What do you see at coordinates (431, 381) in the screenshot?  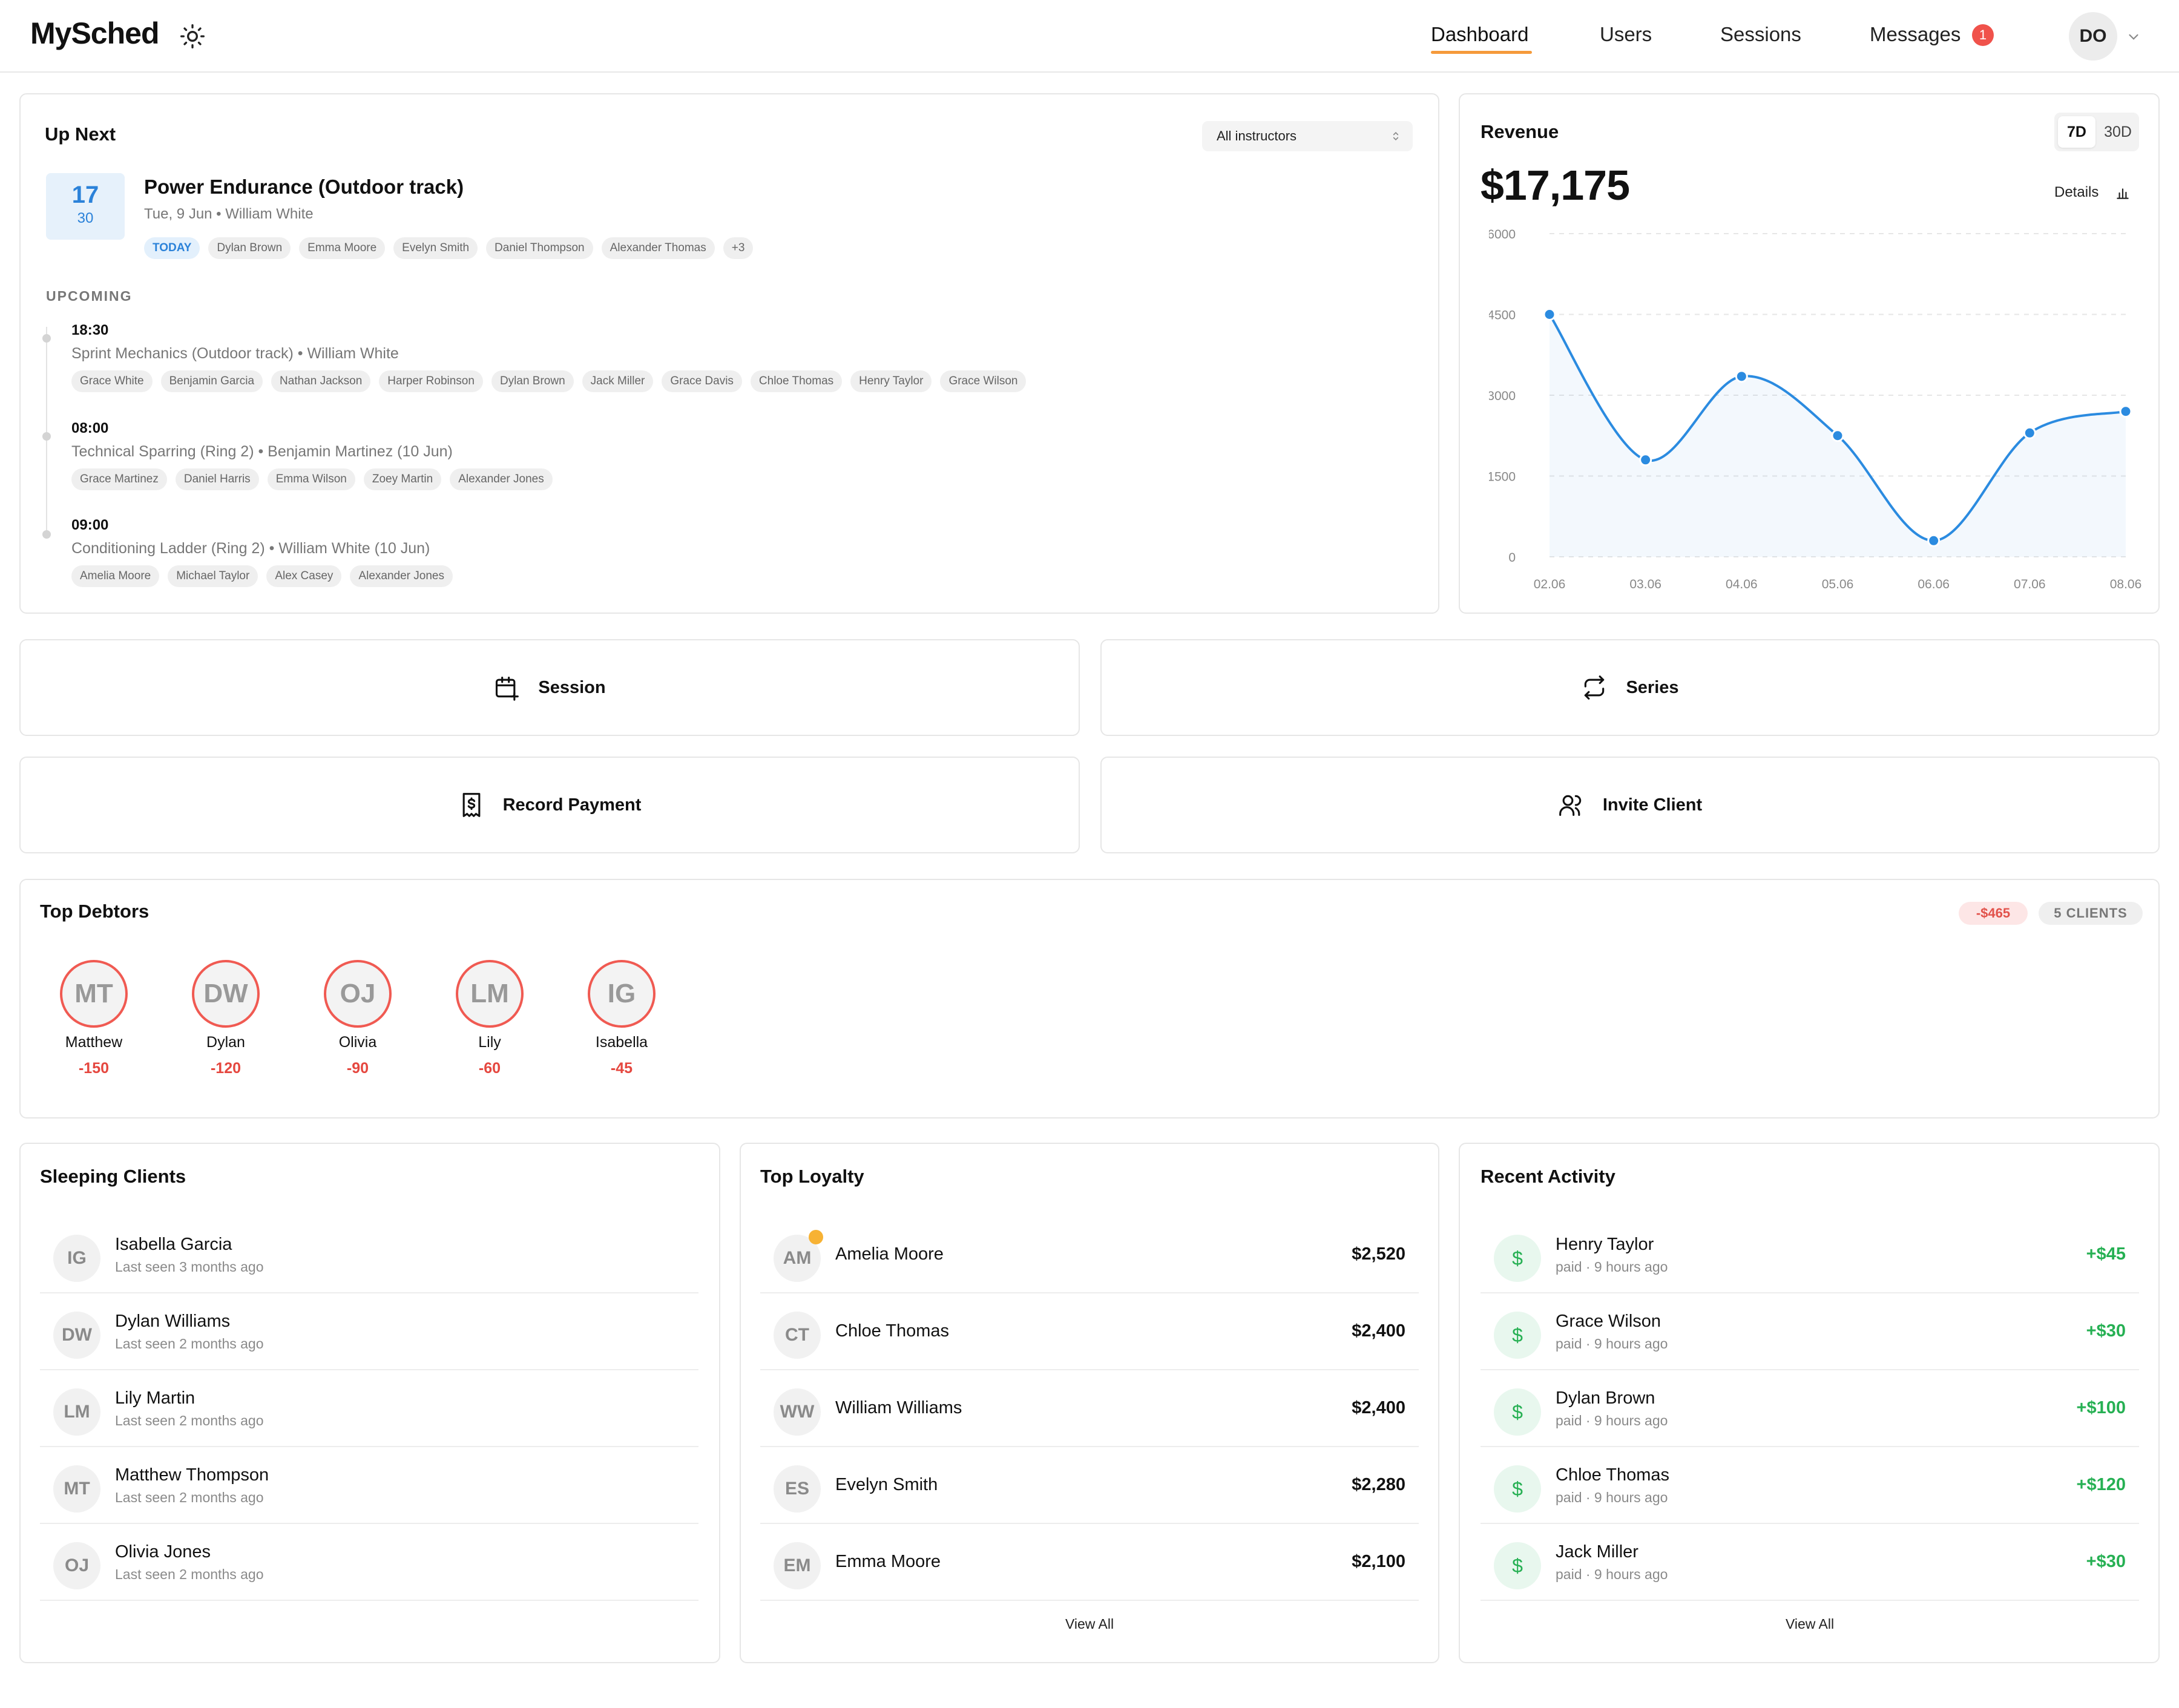 I see `attendee-chip: Harper Robinson` at bounding box center [431, 381].